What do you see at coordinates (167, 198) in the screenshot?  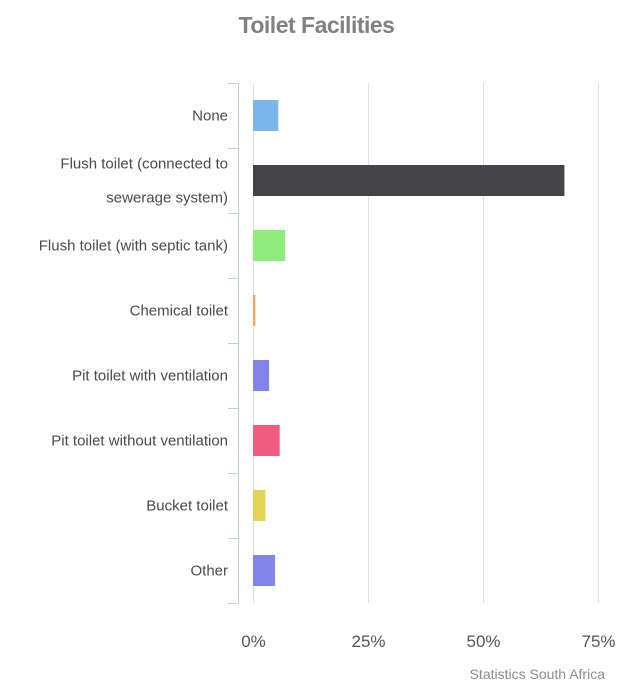 I see `category-label: sewerage system)` at bounding box center [167, 198].